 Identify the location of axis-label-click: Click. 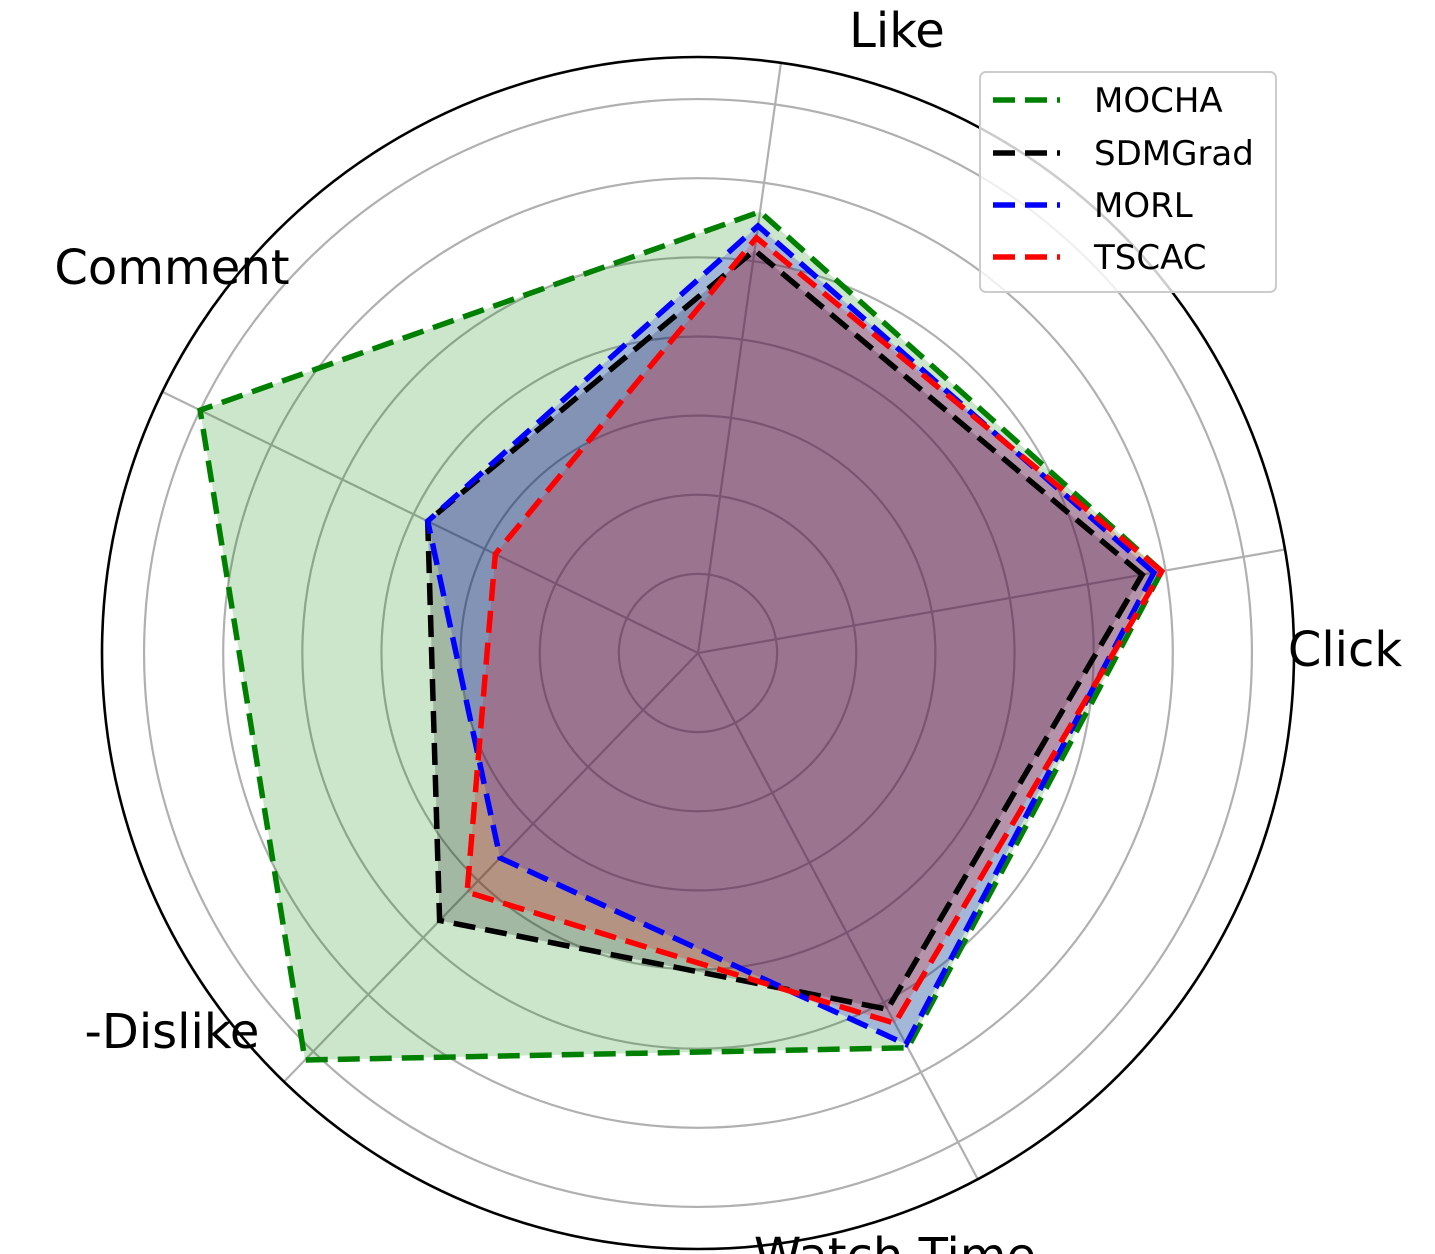
(1345, 650).